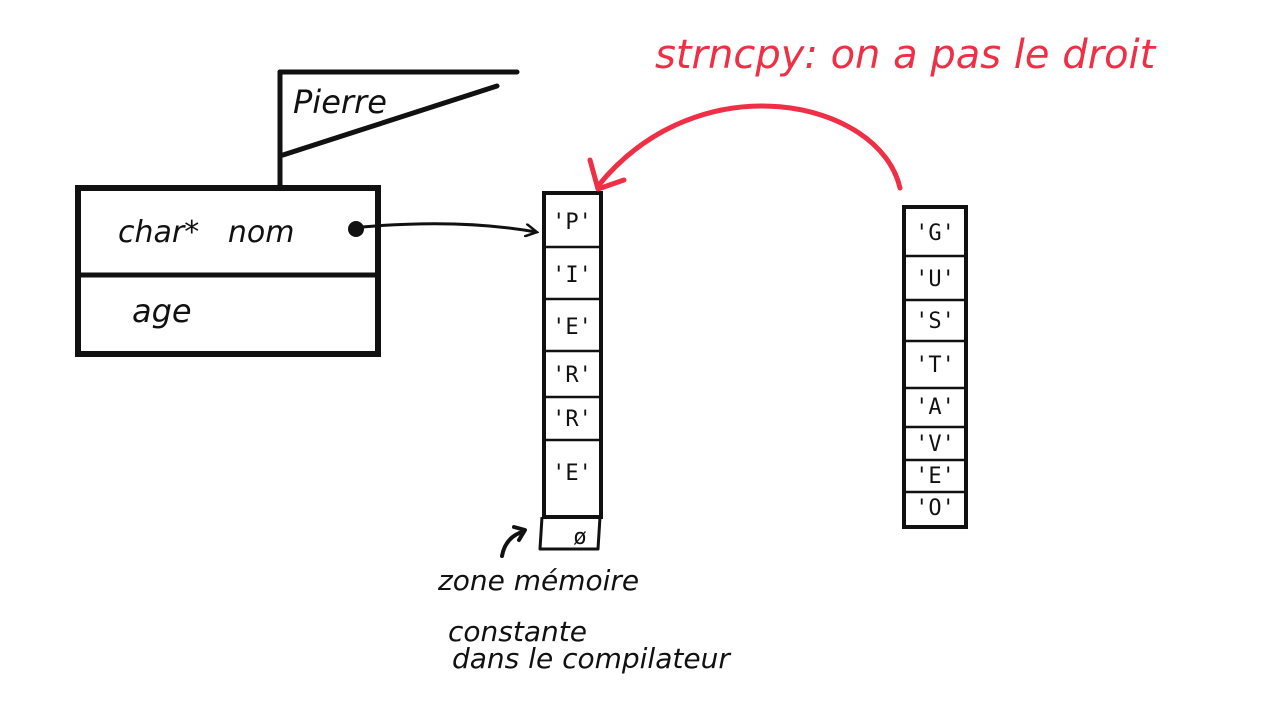 The width and height of the screenshot is (1261, 705). Describe the element at coordinates (935, 233) in the screenshot. I see `right-array-cell: 'G'` at that location.